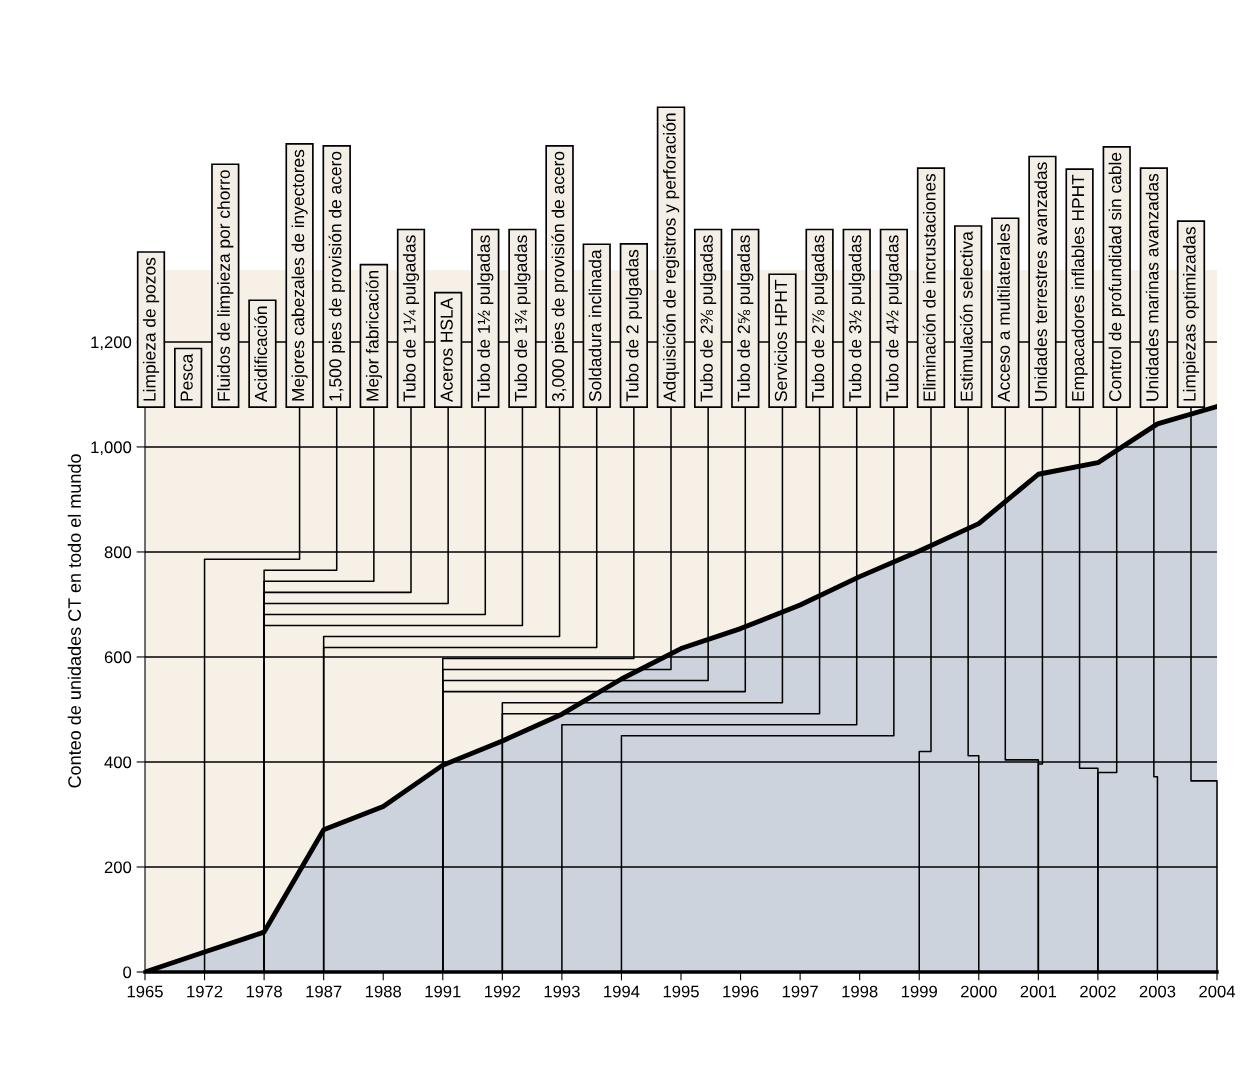  I want to click on annotation: Tubo de 2 pulgadas, so click(633, 325).